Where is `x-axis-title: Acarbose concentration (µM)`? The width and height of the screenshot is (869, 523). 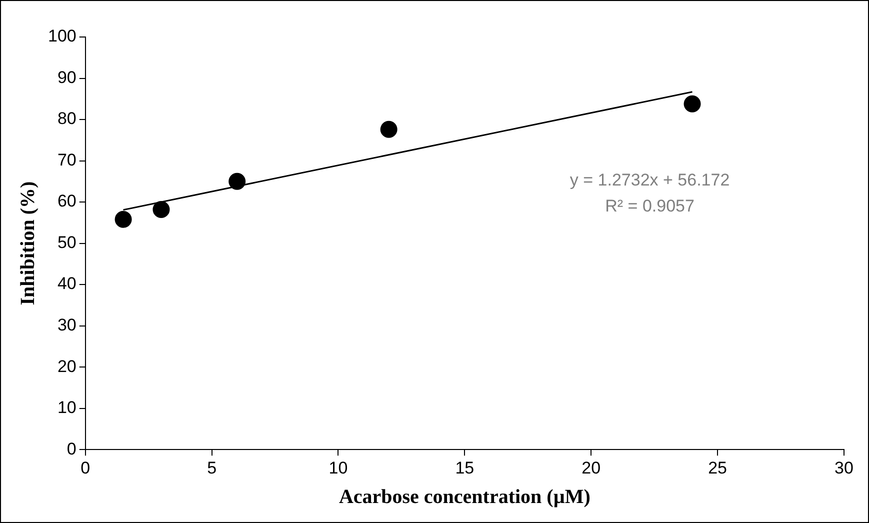 x-axis-title: Acarbose concentration (µM) is located at coordinates (464, 497).